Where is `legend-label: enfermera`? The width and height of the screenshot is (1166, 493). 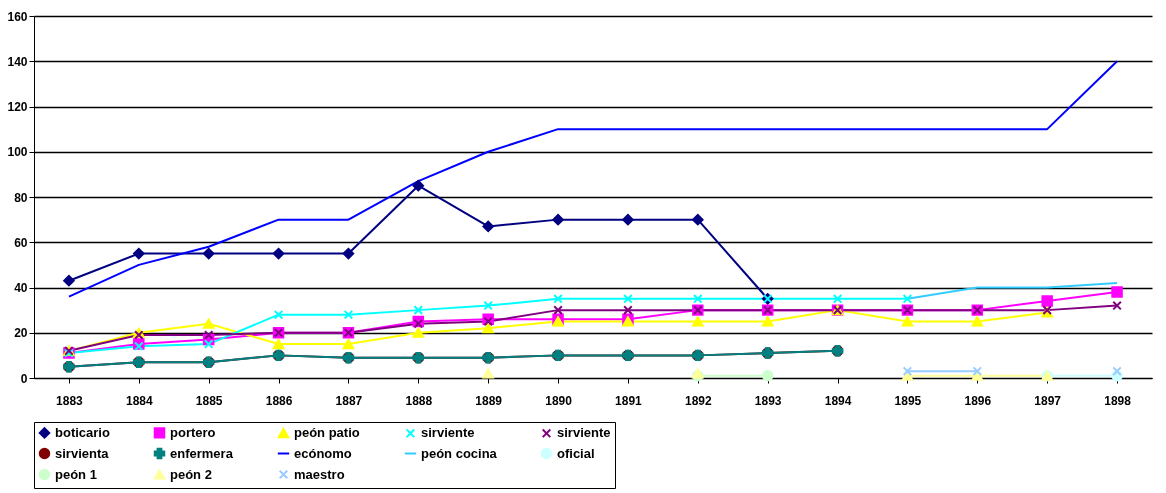 legend-label: enfermera is located at coordinates (202, 453).